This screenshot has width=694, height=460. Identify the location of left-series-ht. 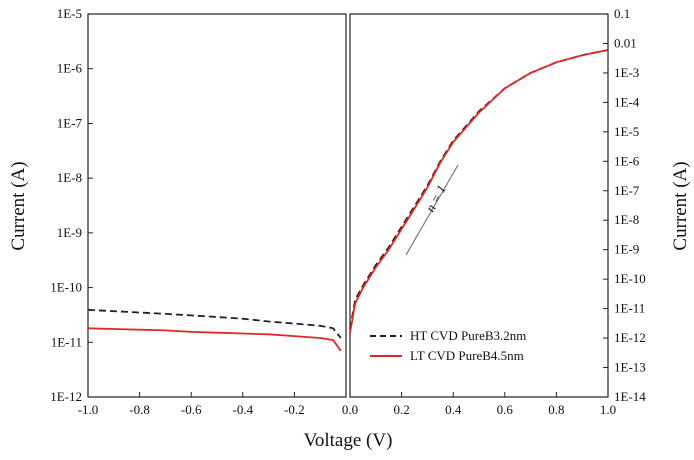
(214, 324).